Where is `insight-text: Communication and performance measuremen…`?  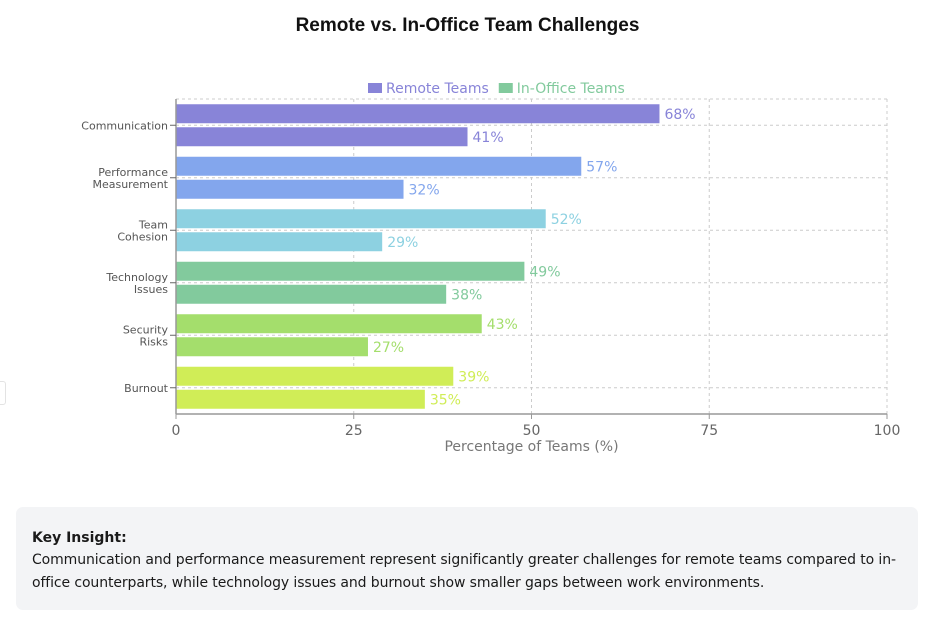
insight-text: Communication and performance measuremen… is located at coordinates (464, 571).